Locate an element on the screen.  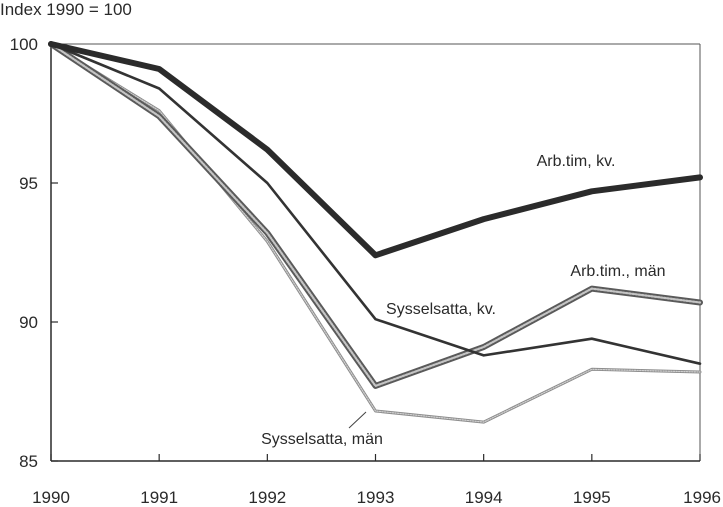
x-tick-label: 1990 is located at coordinates (51, 497).